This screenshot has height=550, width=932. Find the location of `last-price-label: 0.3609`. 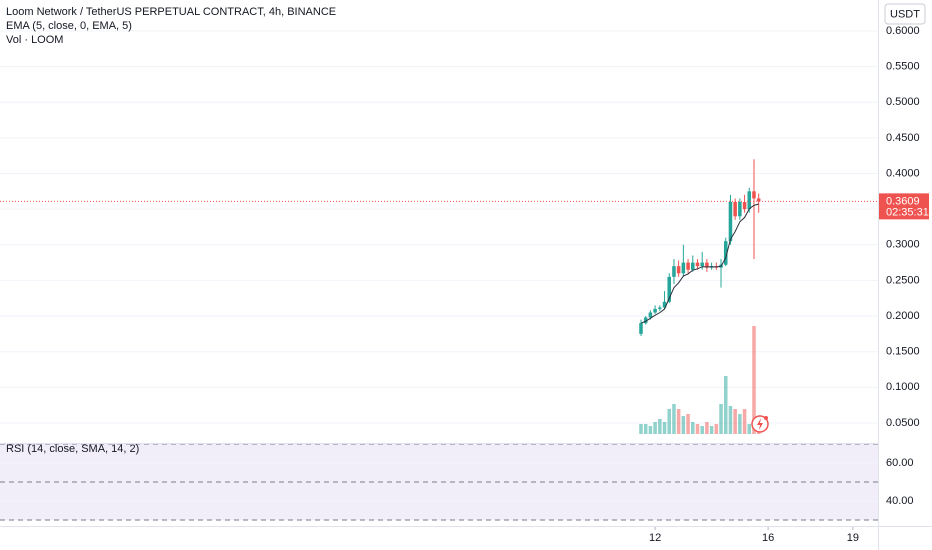

last-price-label: 0.3609 is located at coordinates (903, 201).